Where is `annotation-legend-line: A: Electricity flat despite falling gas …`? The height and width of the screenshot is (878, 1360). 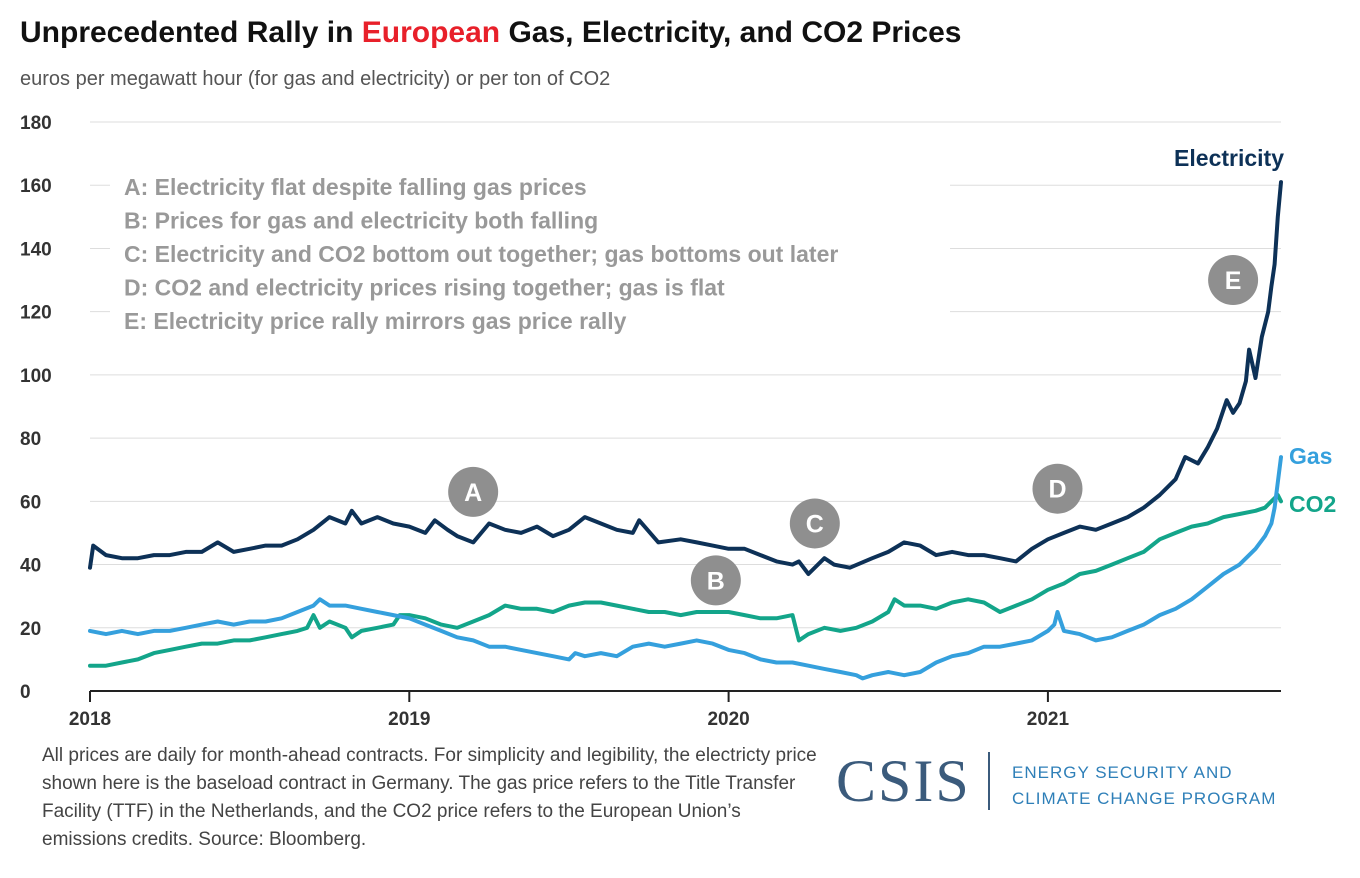
annotation-legend-line: A: Electricity flat despite falling gas … is located at coordinates (355, 187).